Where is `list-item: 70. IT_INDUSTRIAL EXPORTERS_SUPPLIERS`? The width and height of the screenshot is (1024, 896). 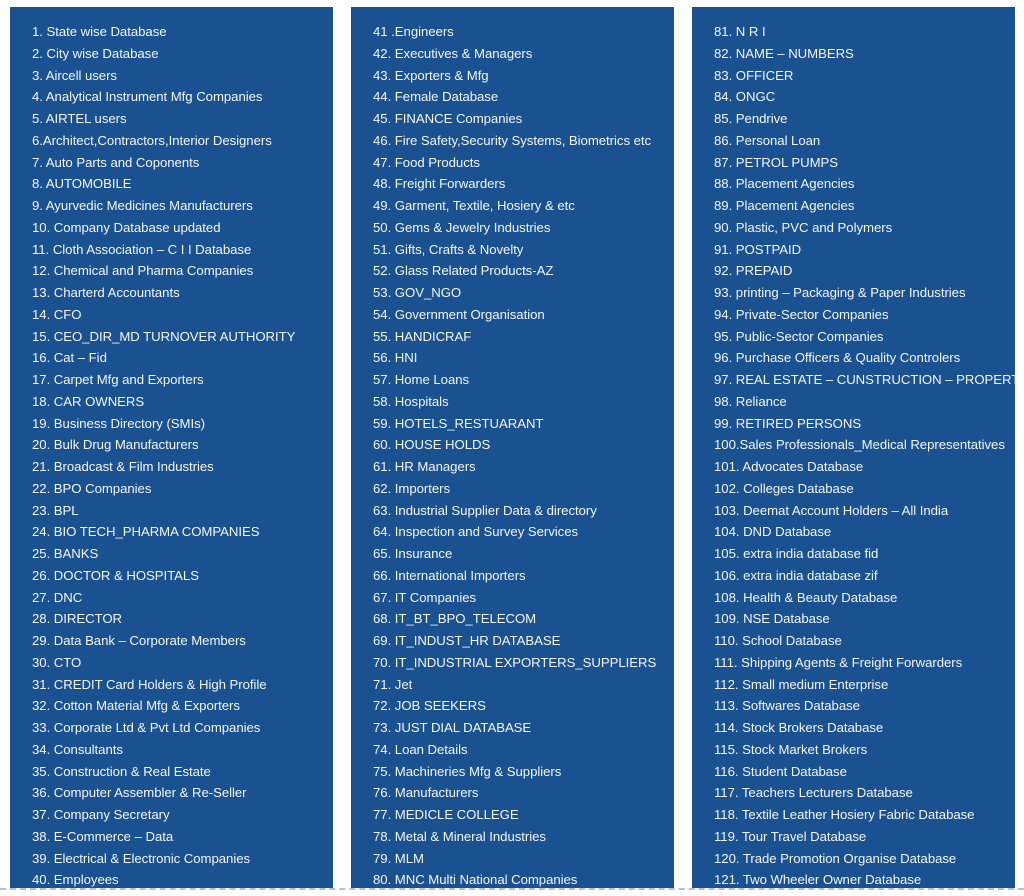
list-item: 70. IT_INDUSTRIAL EXPORTERS_SUPPLIERS is located at coordinates (515, 662).